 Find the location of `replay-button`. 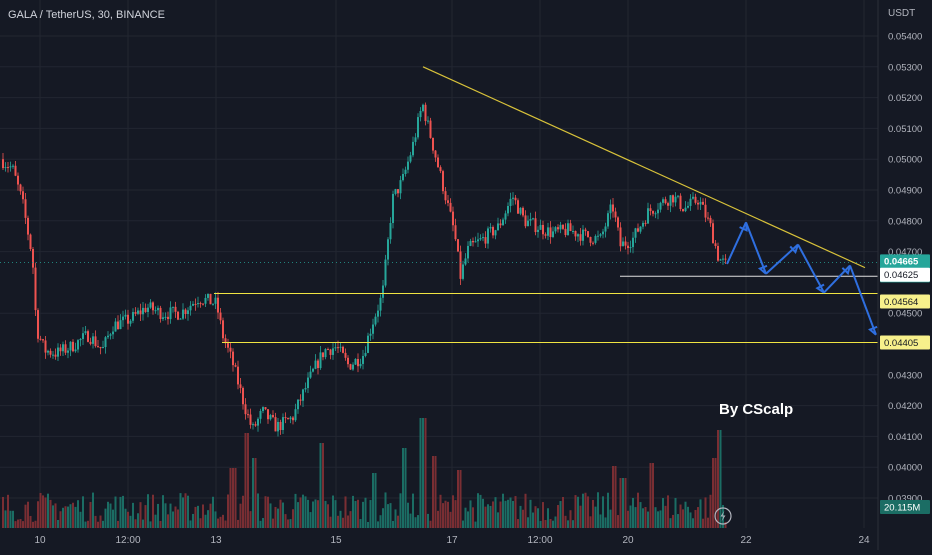

replay-button is located at coordinates (723, 516).